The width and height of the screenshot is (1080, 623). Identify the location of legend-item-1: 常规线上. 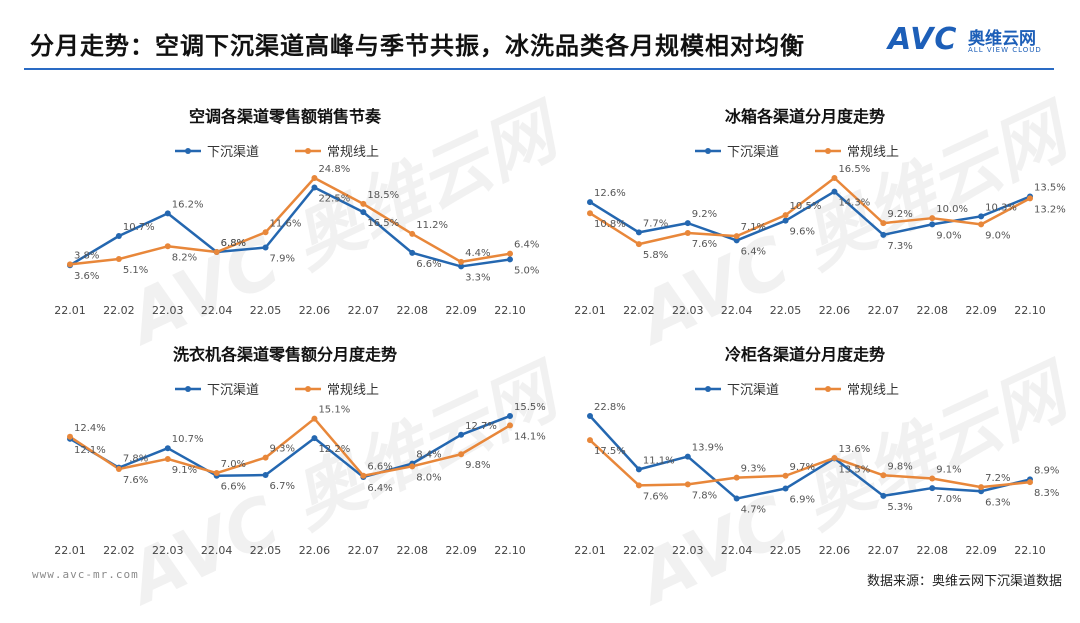
(857, 390).